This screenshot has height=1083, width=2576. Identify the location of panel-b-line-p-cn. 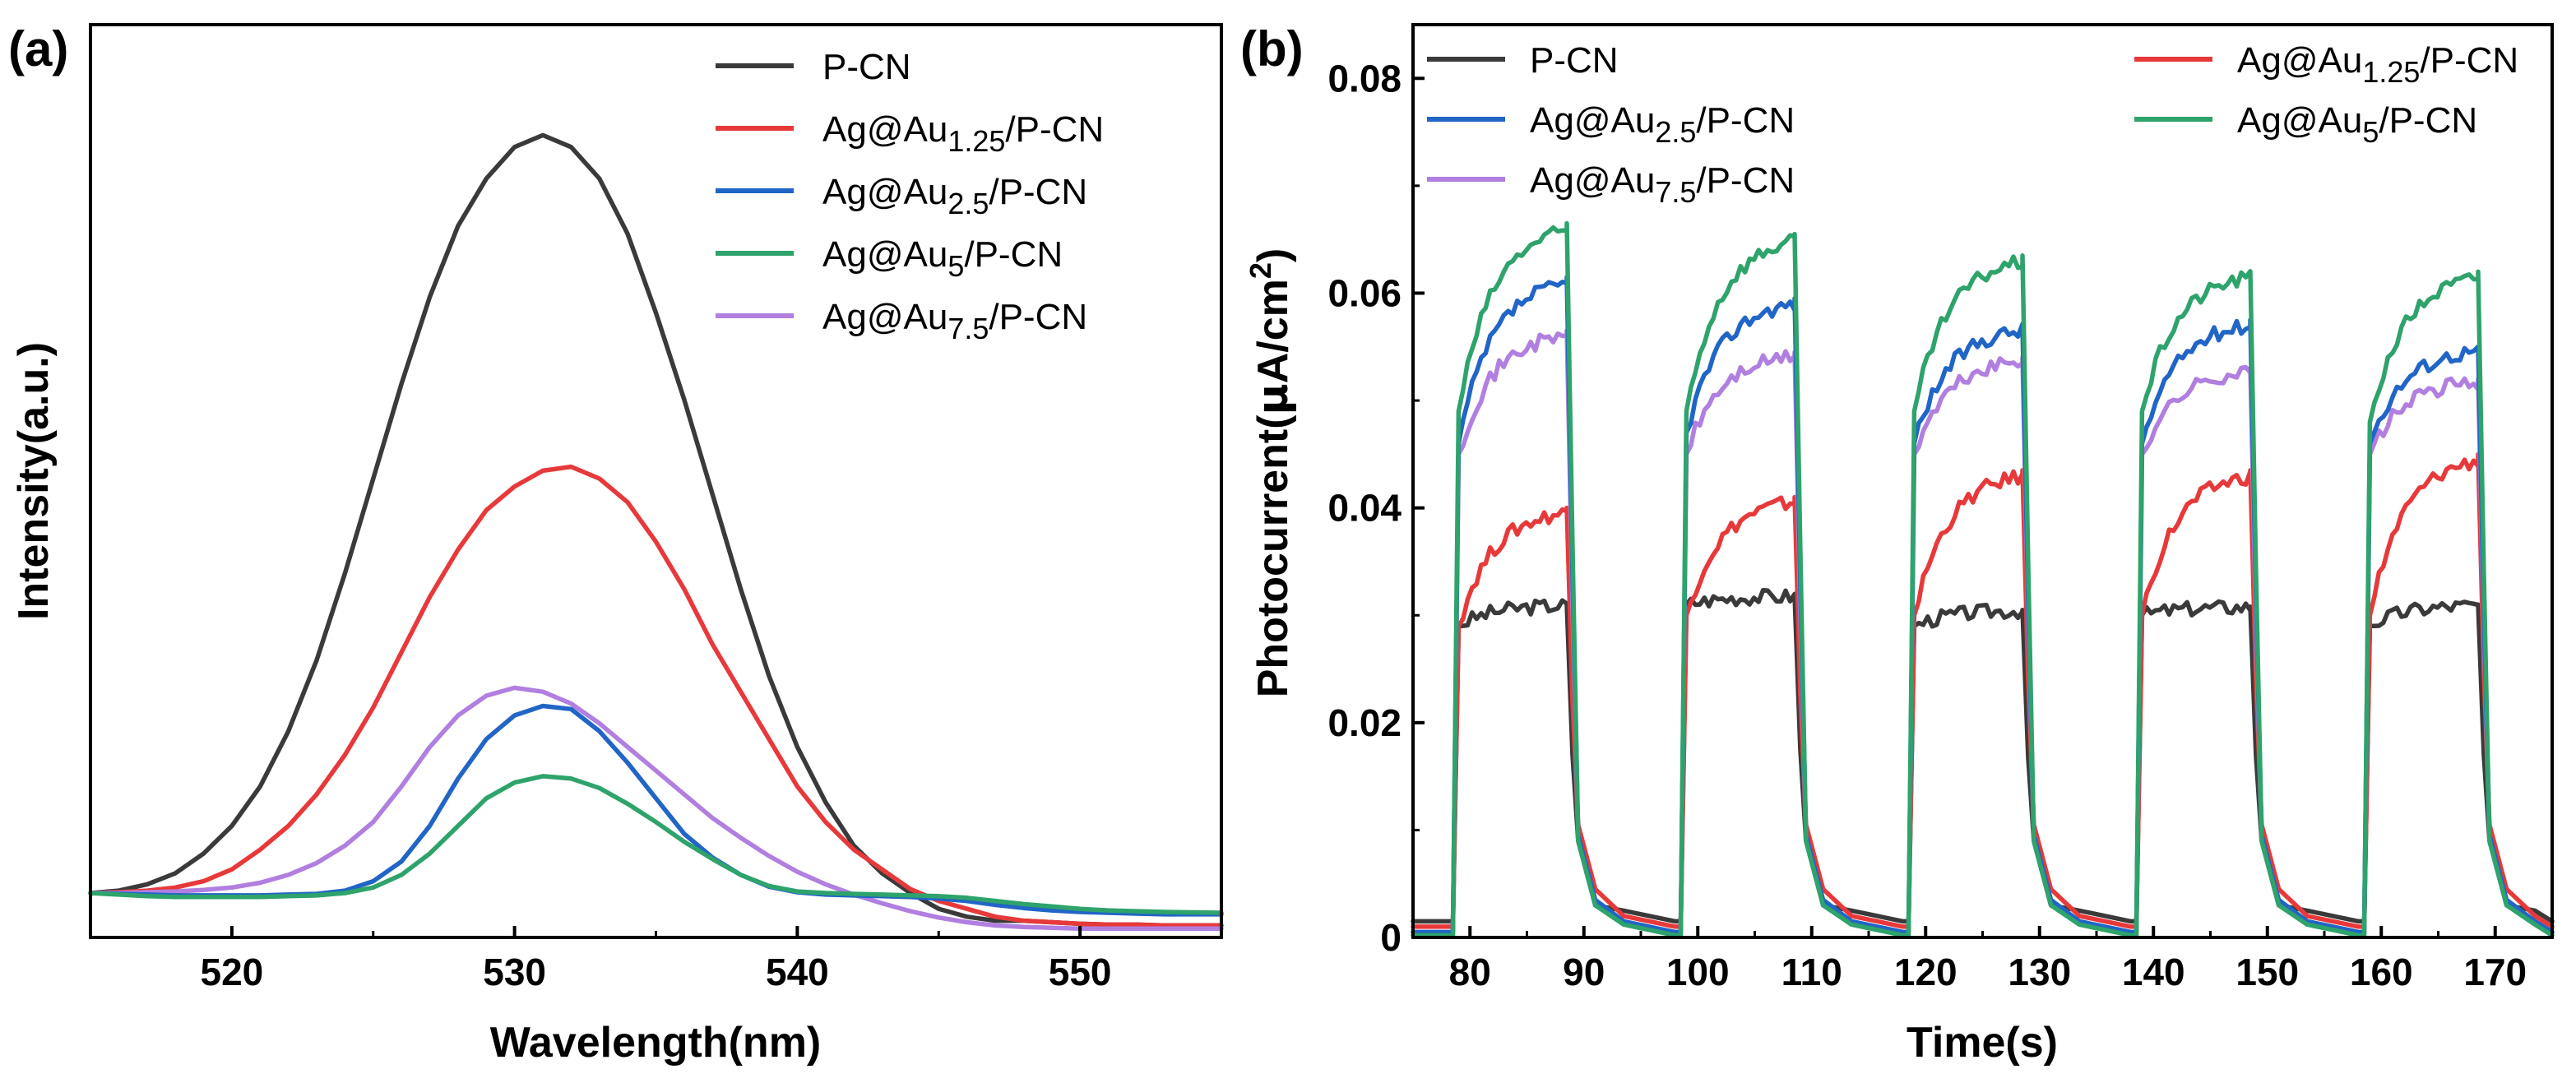
(1983, 756).